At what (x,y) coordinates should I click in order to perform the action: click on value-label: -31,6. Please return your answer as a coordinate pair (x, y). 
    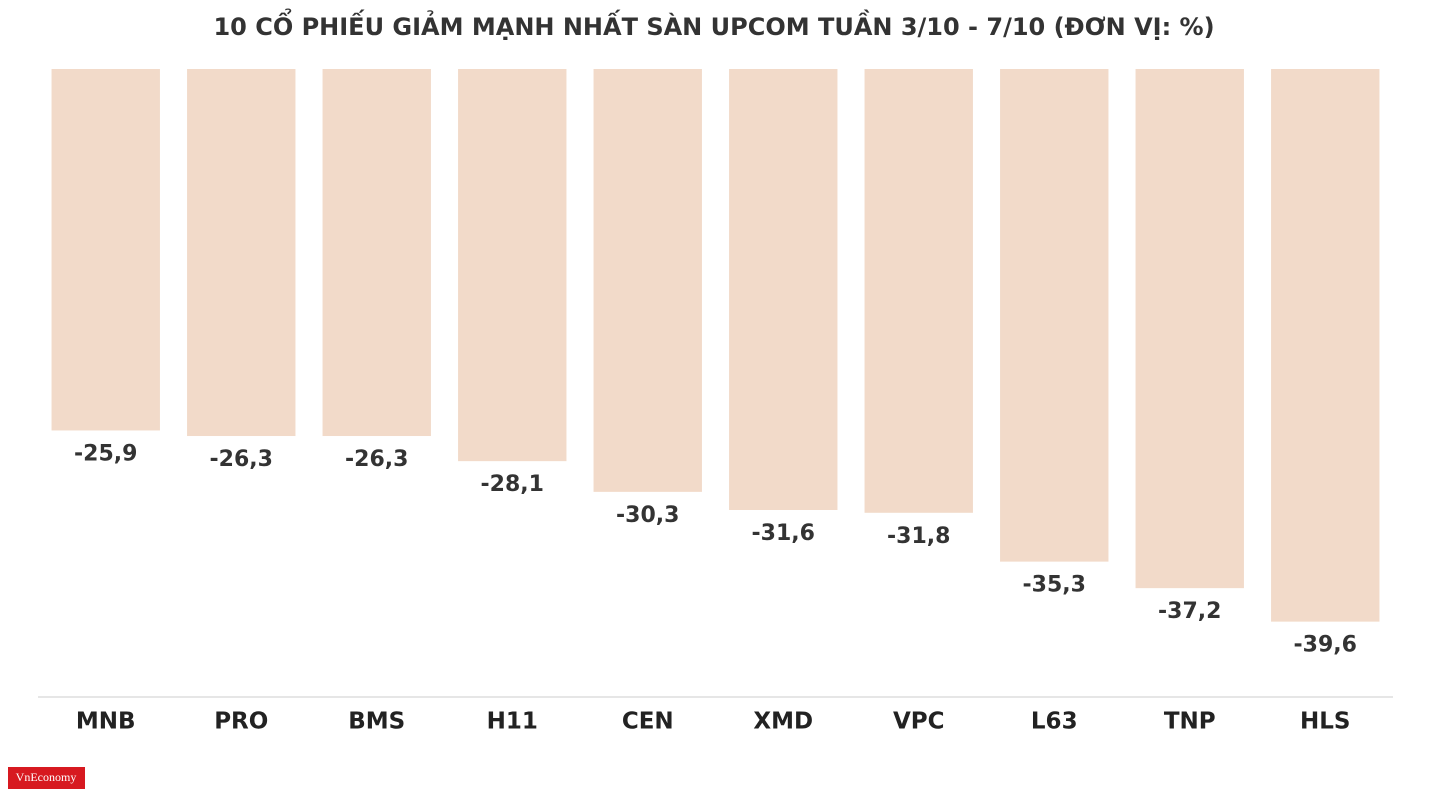
    Looking at the image, I should click on (783, 533).